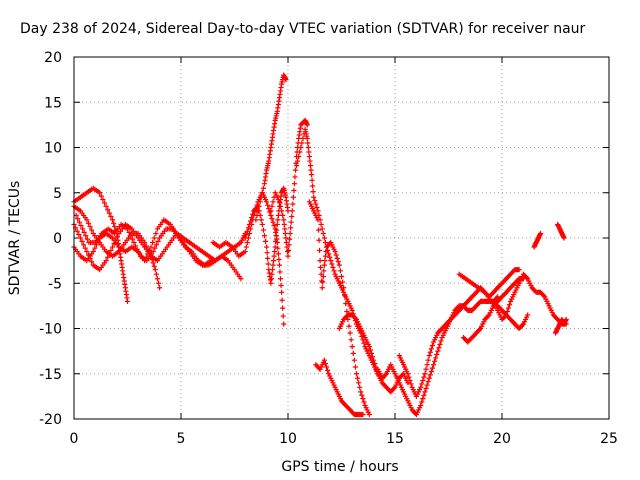 The width and height of the screenshot is (640, 480). I want to click on x-tick-label: 15, so click(395, 439).